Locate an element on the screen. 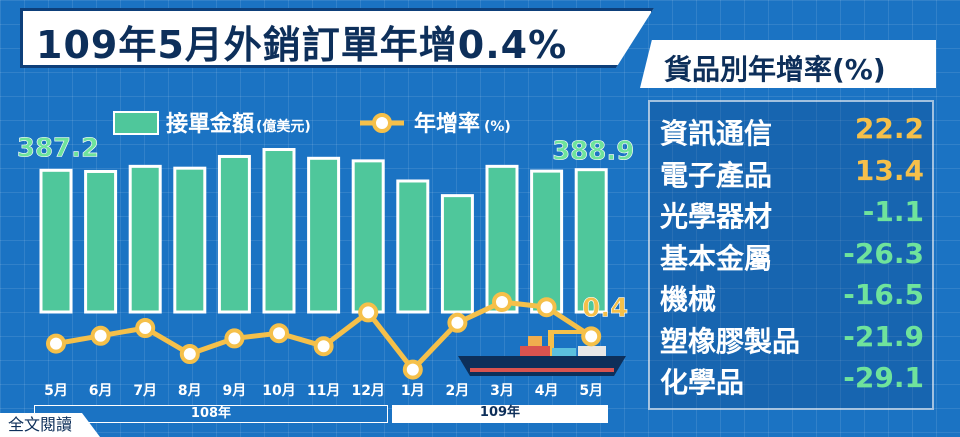 The width and height of the screenshot is (960, 437). rate-row-value: -1.1 is located at coordinates (893, 211).